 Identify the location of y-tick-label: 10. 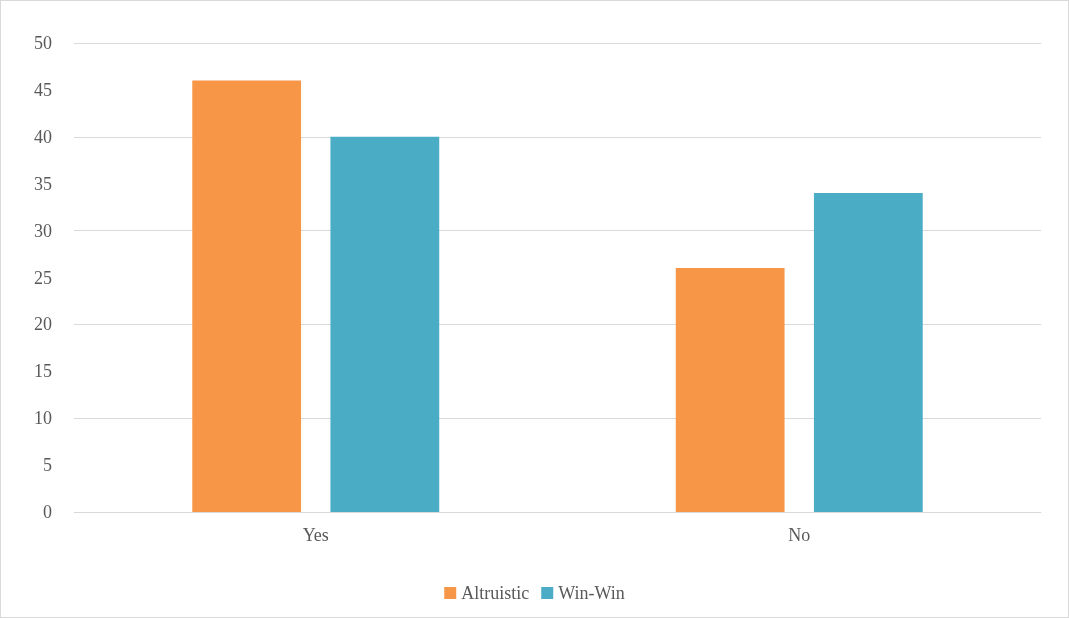
(43, 418).